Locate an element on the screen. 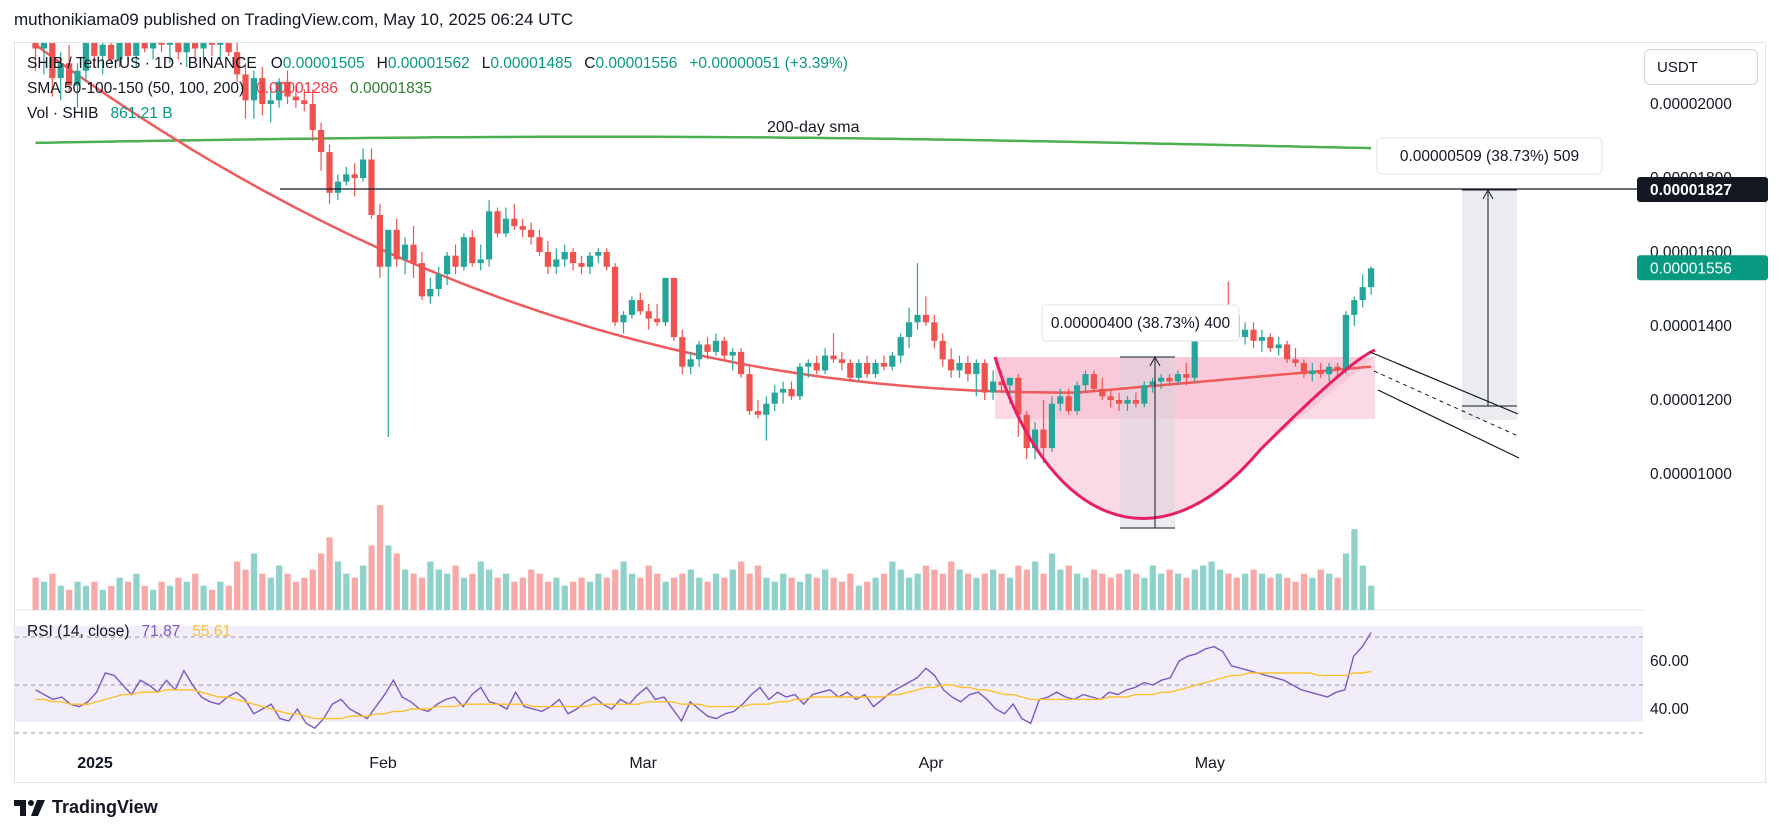 This screenshot has height=835, width=1781. volume-label: Vol · SHIB is located at coordinates (63, 113).